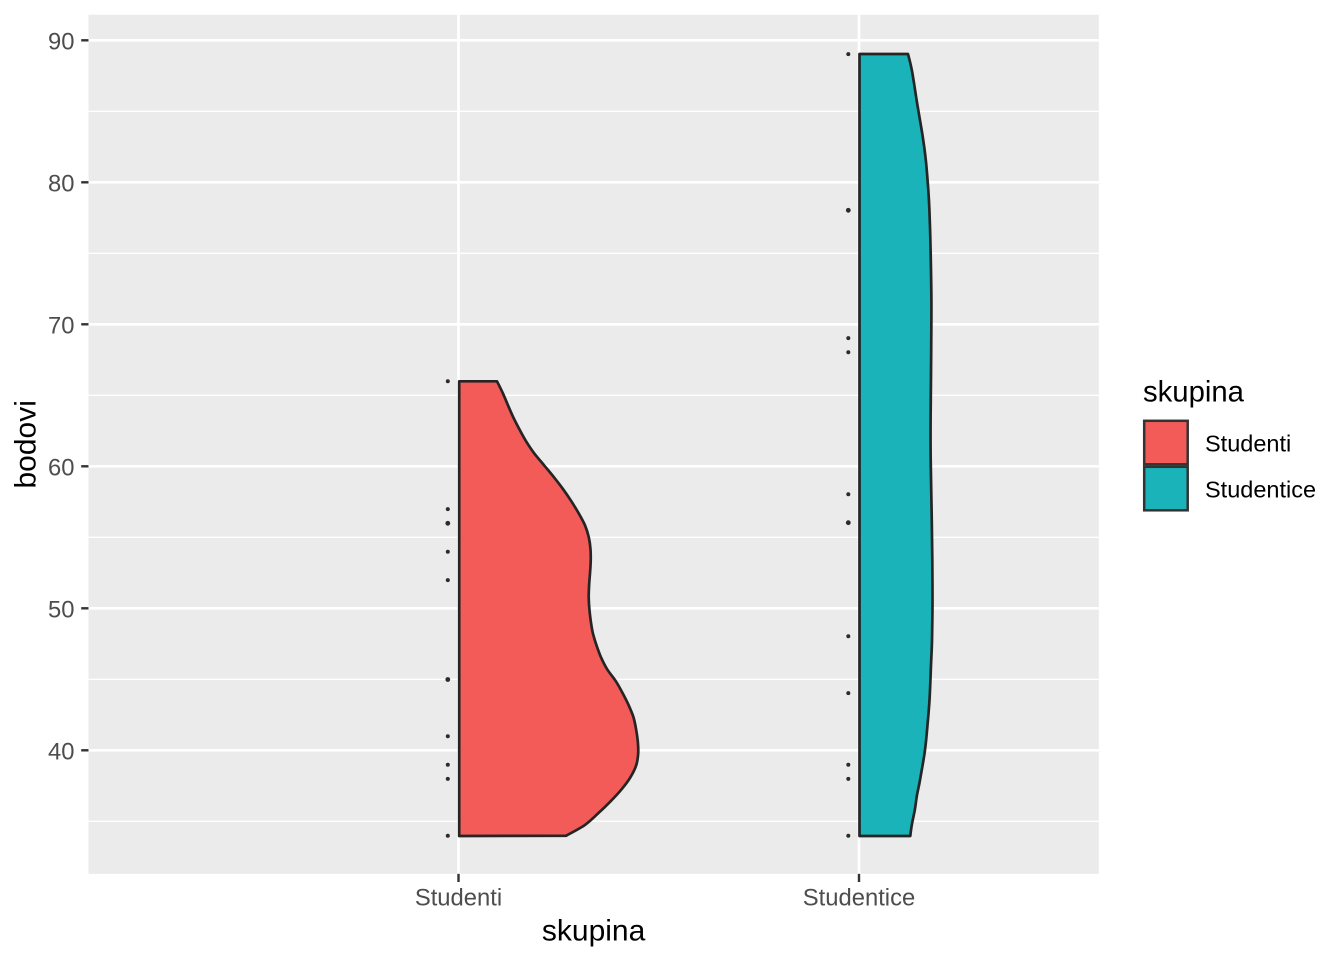 This screenshot has height=965, width=1344. Describe the element at coordinates (61, 183) in the screenshot. I see `svg-text: 80` at that location.